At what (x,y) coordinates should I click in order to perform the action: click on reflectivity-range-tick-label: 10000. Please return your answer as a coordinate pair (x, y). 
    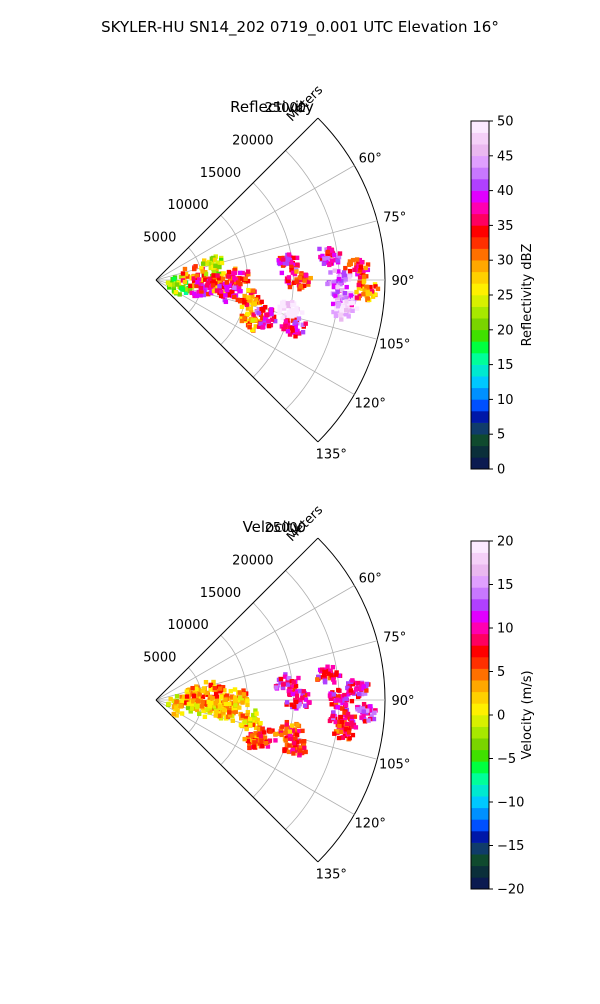
    Looking at the image, I should click on (187, 205).